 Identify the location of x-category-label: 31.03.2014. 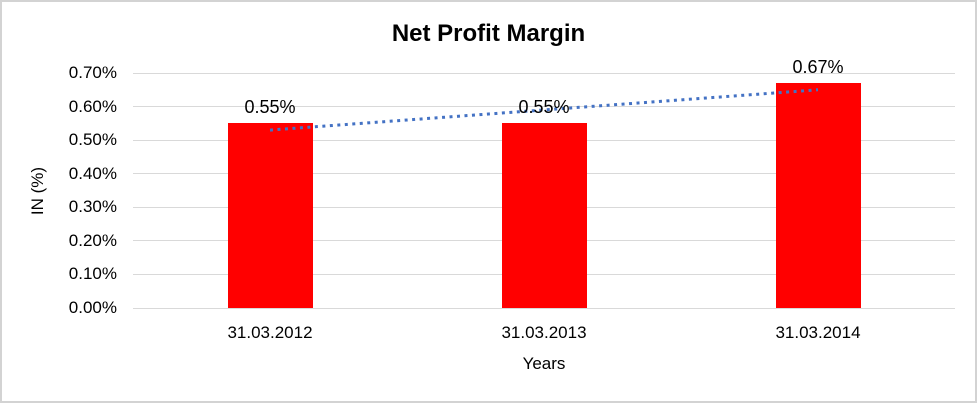
(818, 332).